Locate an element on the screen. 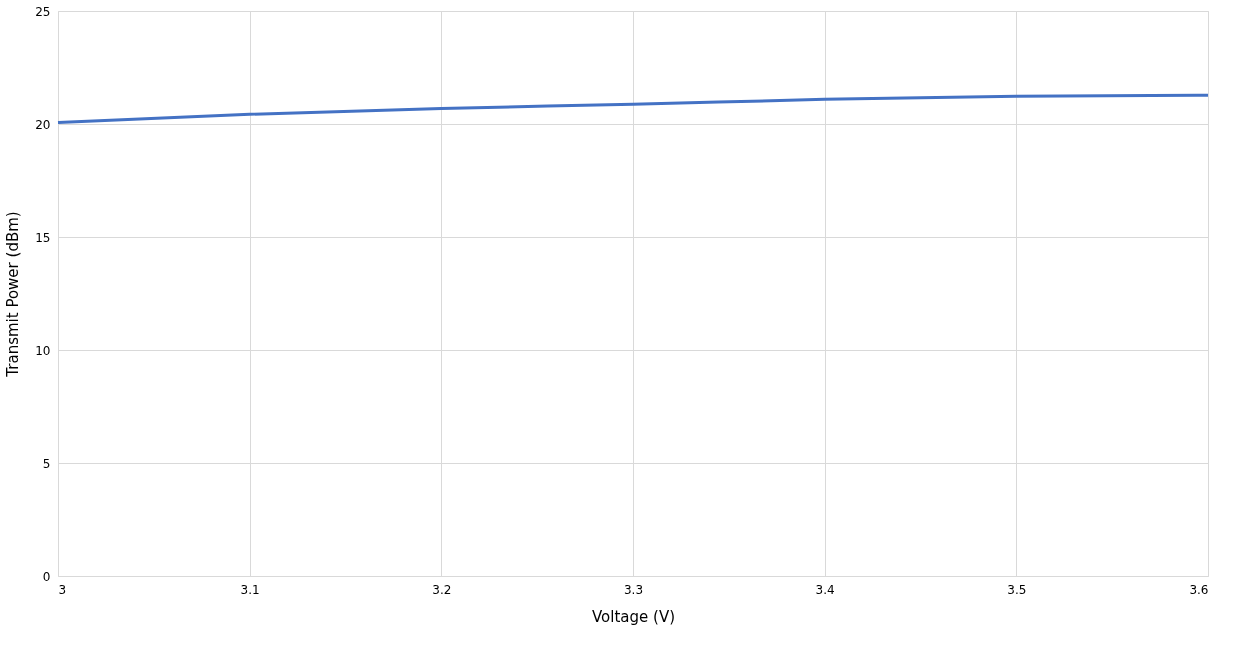 The width and height of the screenshot is (1243, 647). y-tick-label: 0 is located at coordinates (46, 576).